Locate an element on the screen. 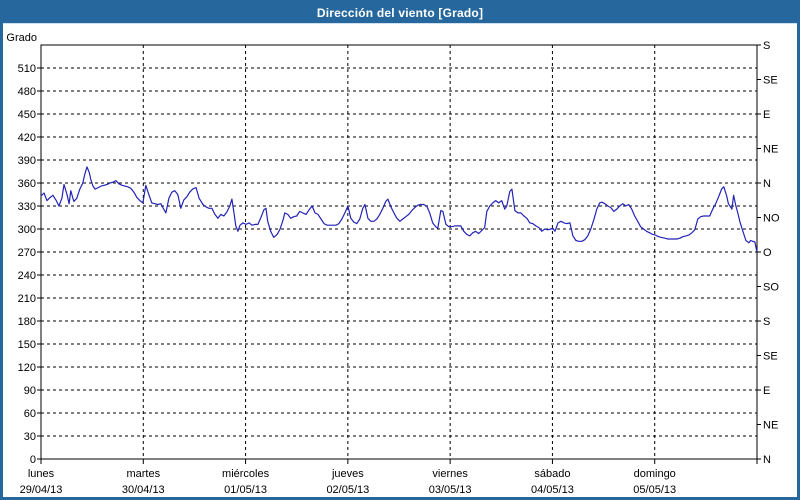 The image size is (800, 500). svg-text: 420 is located at coordinates (27, 138).